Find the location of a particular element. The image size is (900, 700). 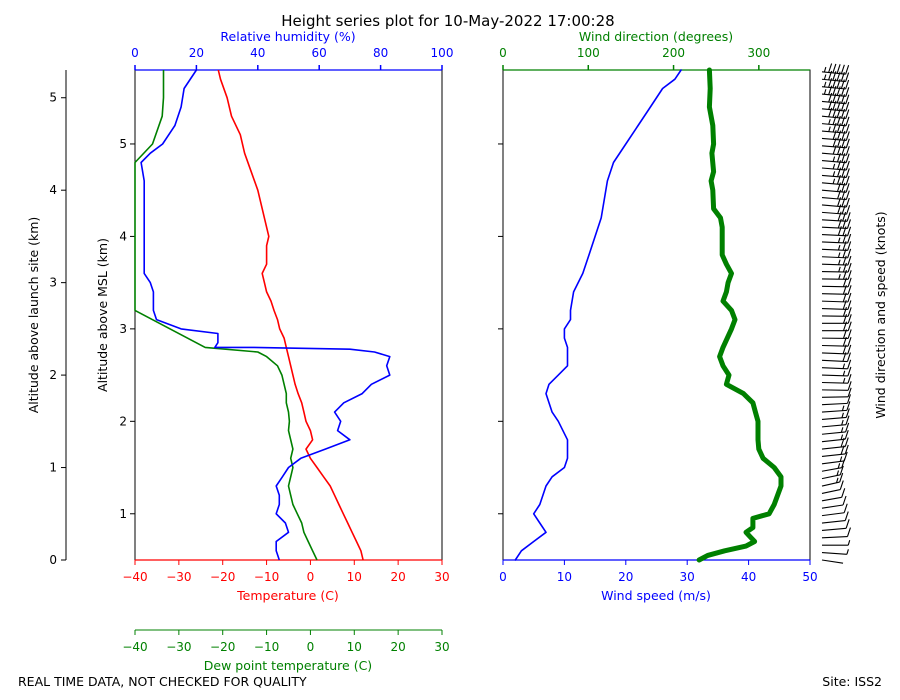

temperature-tick-label: −10 is located at coordinates (266, 577).